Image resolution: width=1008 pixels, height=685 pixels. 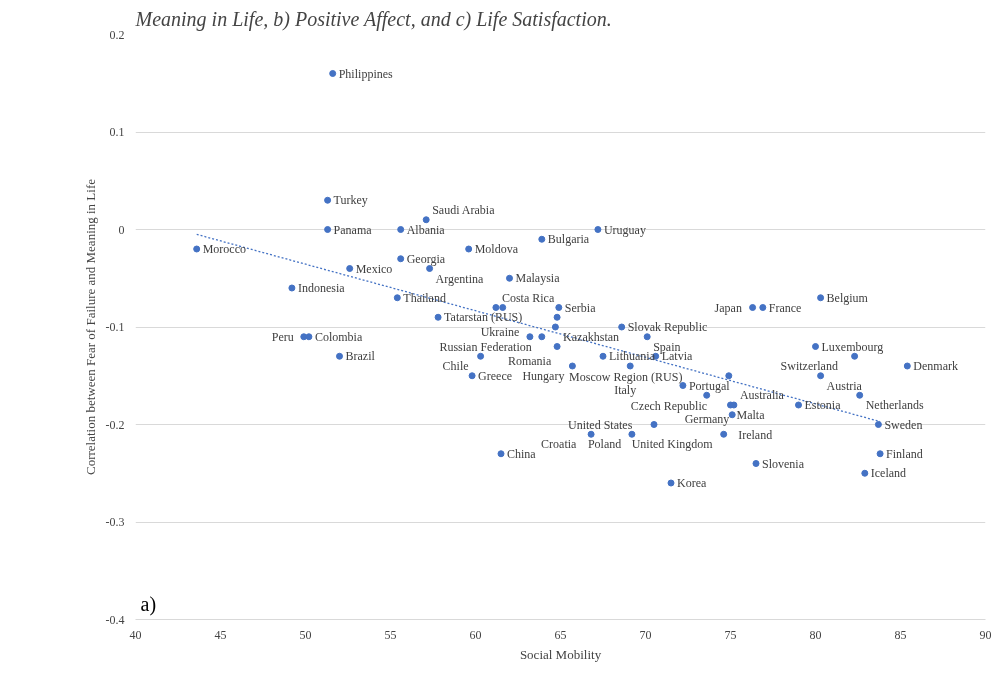 What do you see at coordinates (624, 229) in the screenshot?
I see `annotation: Uruguay` at bounding box center [624, 229].